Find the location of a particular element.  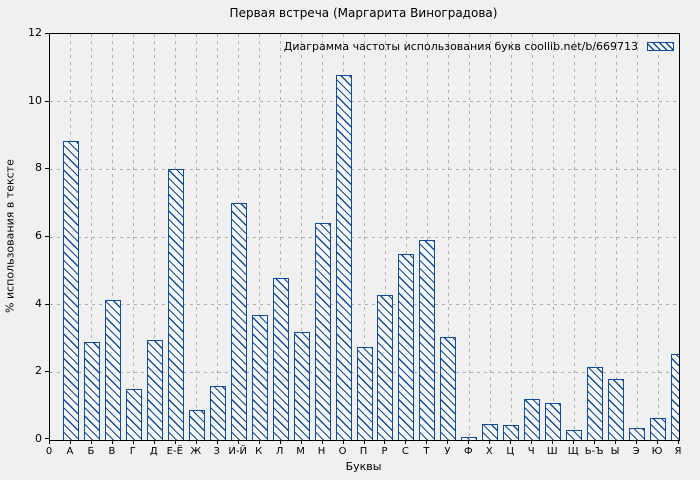

x-tick-label: Р is located at coordinates (384, 451).